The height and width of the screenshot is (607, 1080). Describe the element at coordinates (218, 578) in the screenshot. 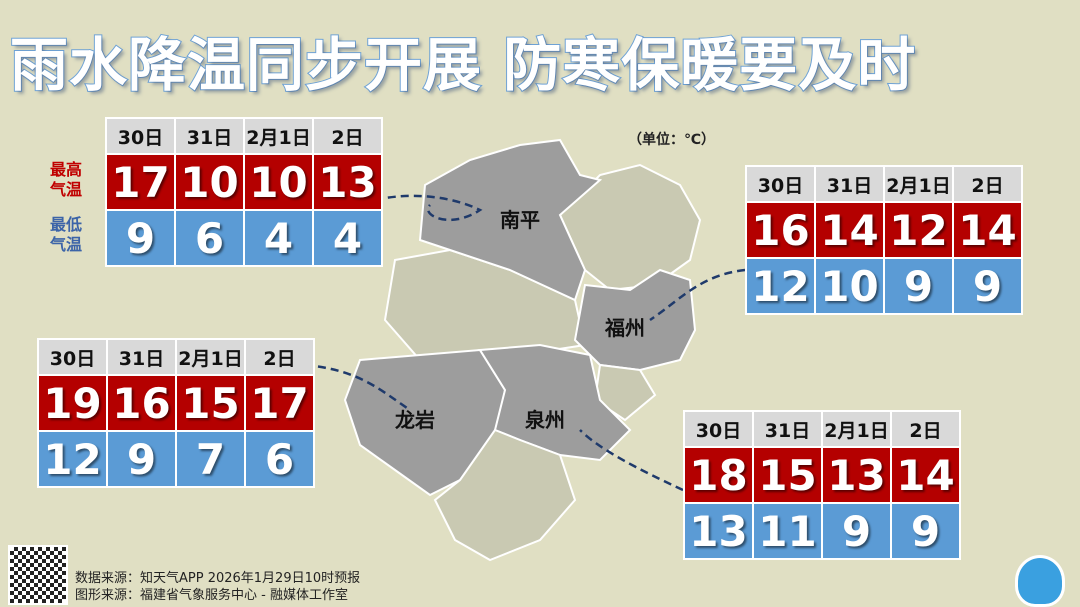

I see `data-source: 数据来源：知天气APP 2026年1月29日10时预报` at that location.